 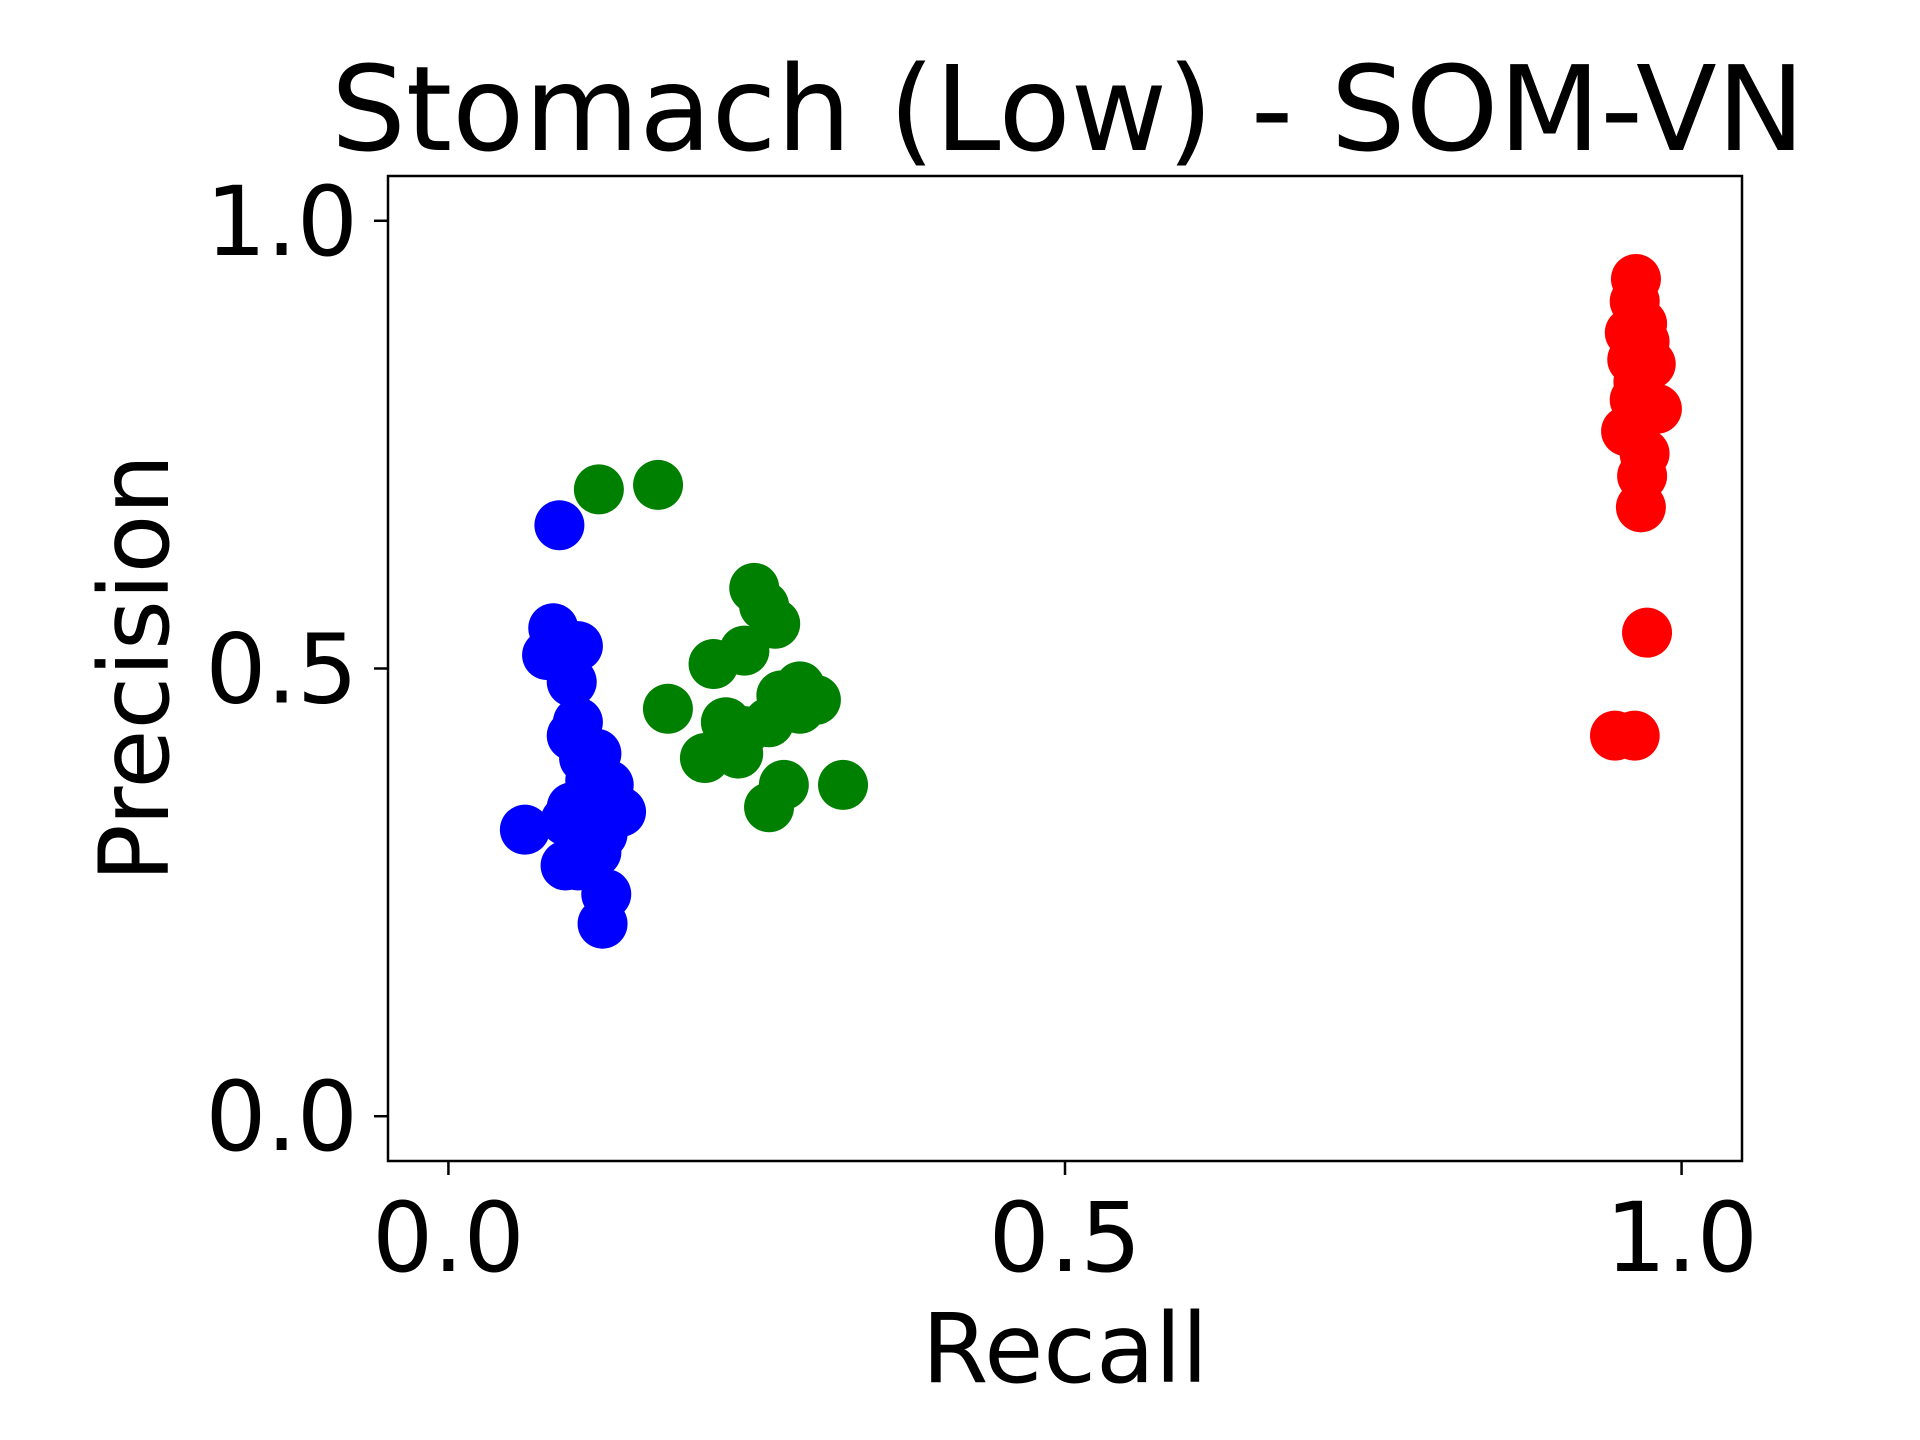 I want to click on x-axis-label: Recall, so click(x=1065, y=1349).